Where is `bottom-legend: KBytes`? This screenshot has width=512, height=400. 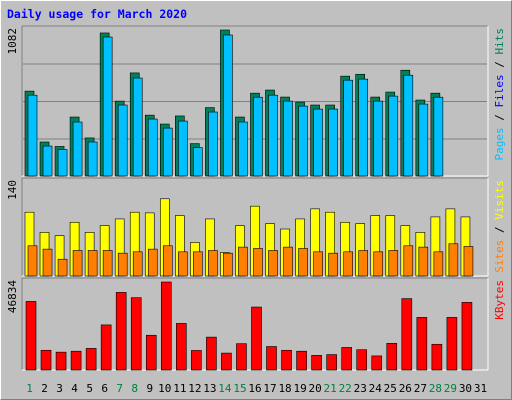 bottom-legend: KBytes is located at coordinates (499, 300).